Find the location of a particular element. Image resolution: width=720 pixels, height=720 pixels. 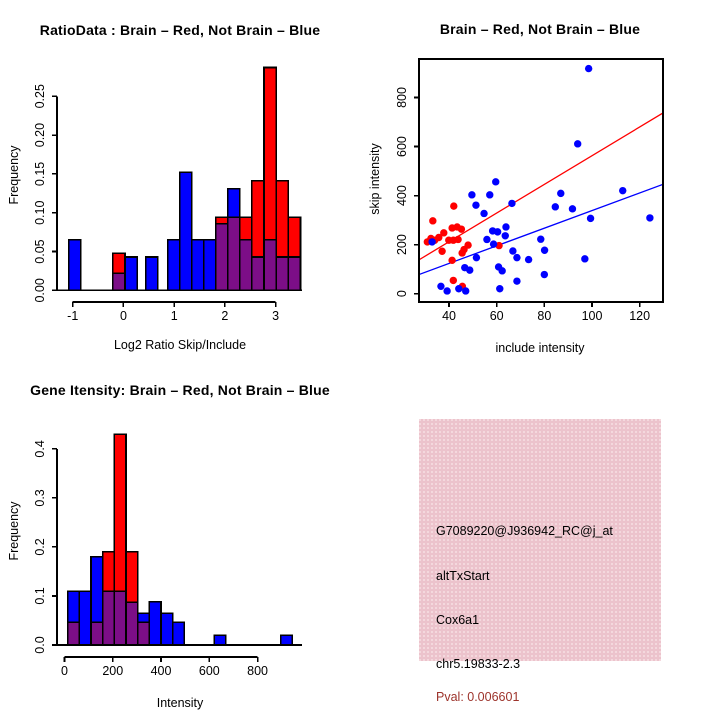

svg-text: 120 is located at coordinates (639, 316).